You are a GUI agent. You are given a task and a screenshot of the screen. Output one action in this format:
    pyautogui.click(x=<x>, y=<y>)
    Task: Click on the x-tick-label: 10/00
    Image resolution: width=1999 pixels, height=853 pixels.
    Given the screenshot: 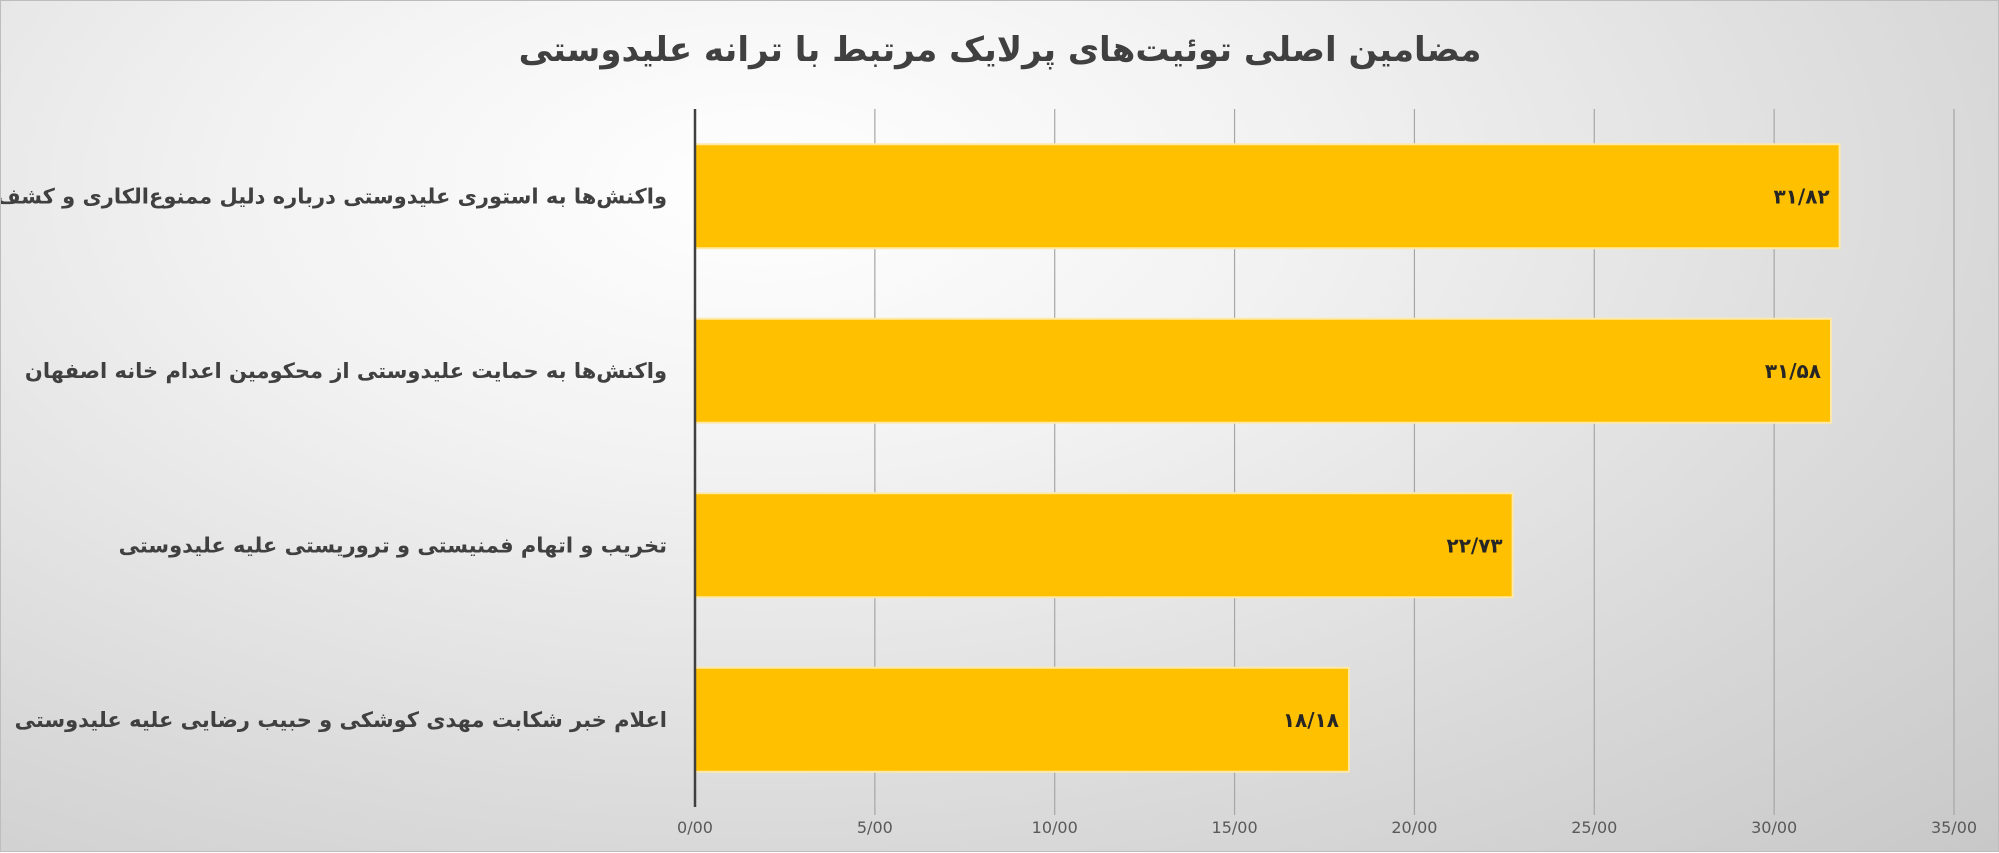 What is the action you would take?
    pyautogui.click(x=1055, y=827)
    